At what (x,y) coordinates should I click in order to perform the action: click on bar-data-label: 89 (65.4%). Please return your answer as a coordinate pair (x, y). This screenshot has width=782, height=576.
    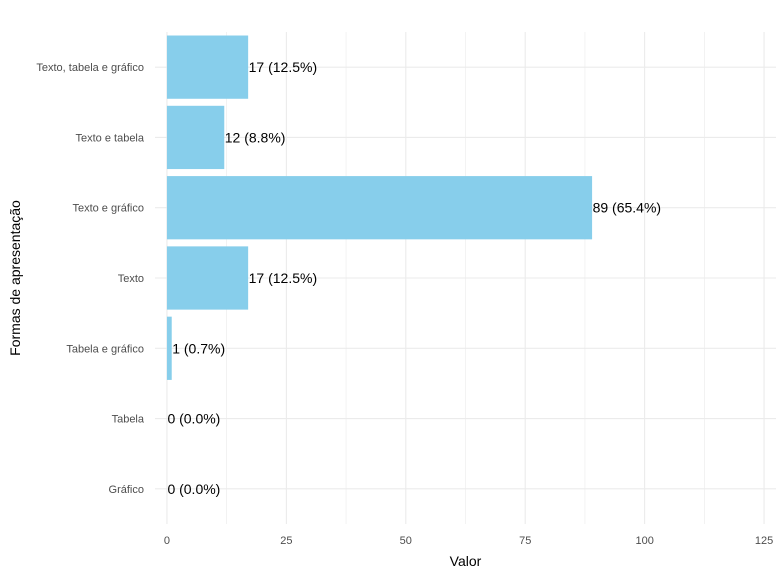
    Looking at the image, I should click on (627, 208).